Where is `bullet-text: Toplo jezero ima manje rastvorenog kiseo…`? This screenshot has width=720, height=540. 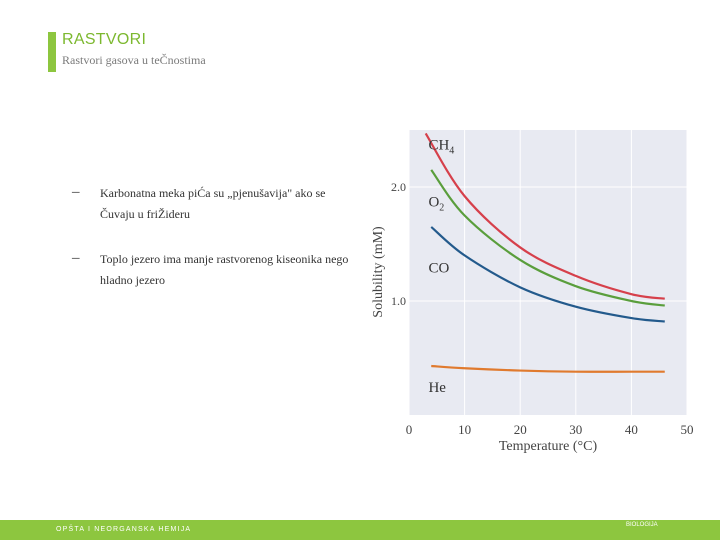 bullet-text: Toplo jezero ima manje rastvorenog kiseo… is located at coordinates (224, 269).